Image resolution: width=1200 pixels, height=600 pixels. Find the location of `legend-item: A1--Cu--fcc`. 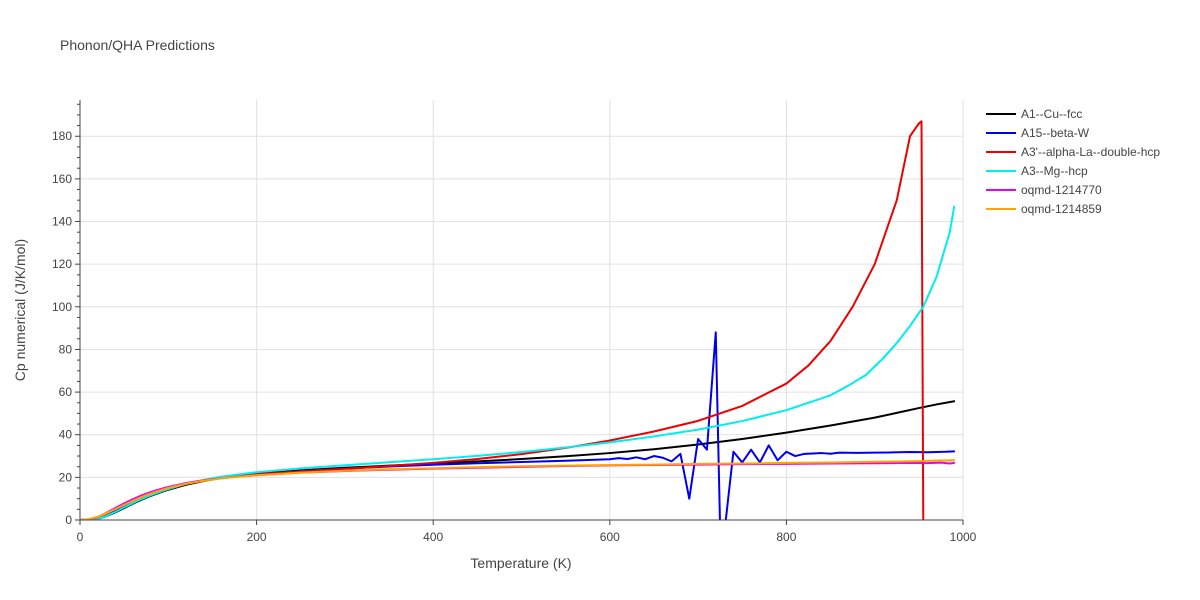

legend-item: A1--Cu--fcc is located at coordinates (1034, 114).